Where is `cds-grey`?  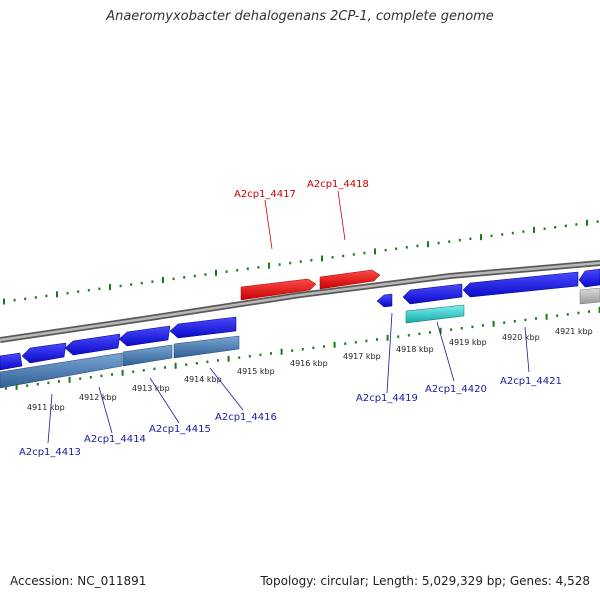
cds-grey is located at coordinates (589, 296).